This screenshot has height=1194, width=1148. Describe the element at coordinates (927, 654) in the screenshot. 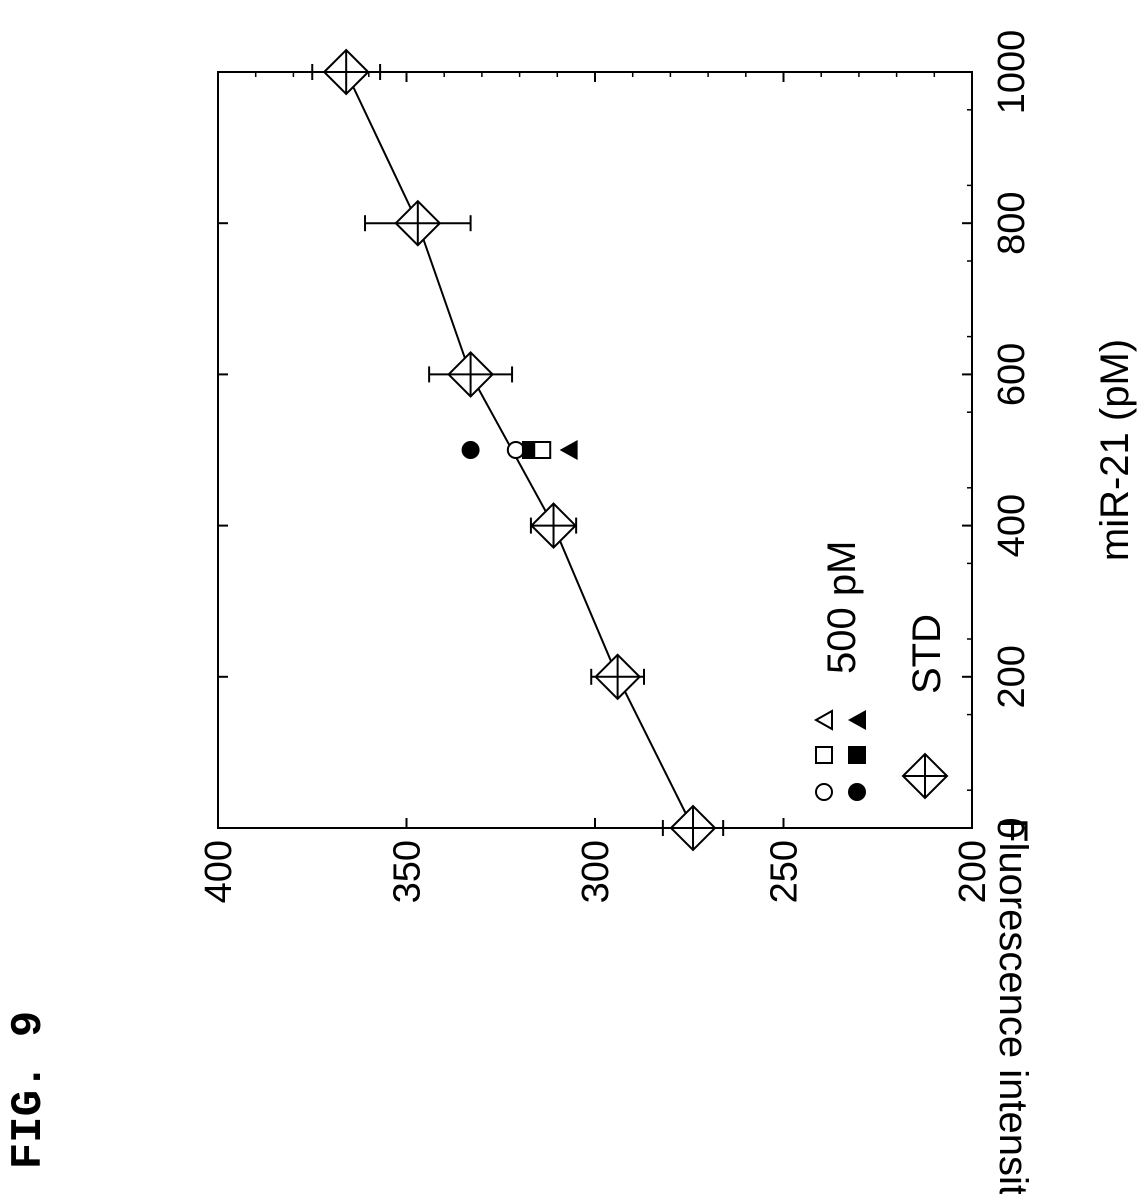

I see `legend-label: STD` at that location.